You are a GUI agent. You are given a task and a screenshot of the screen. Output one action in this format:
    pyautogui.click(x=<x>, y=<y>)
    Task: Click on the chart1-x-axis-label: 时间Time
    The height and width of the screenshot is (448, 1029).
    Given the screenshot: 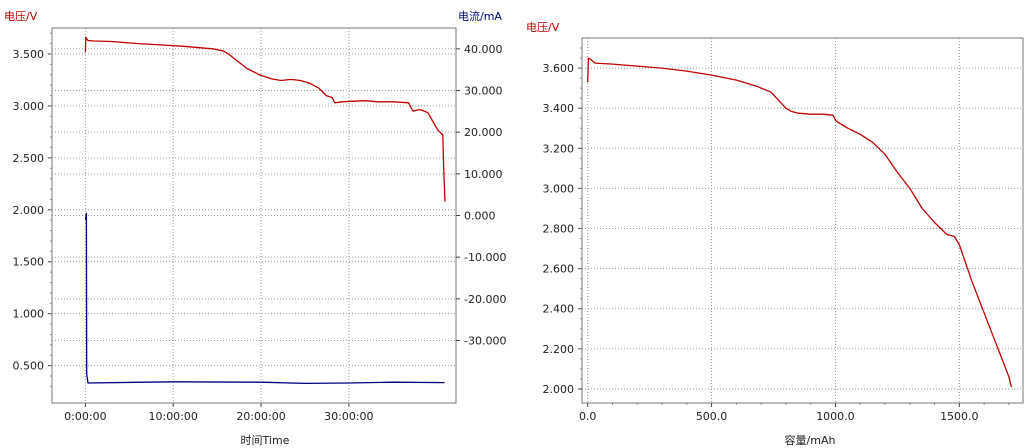 What is the action you would take?
    pyautogui.click(x=265, y=440)
    